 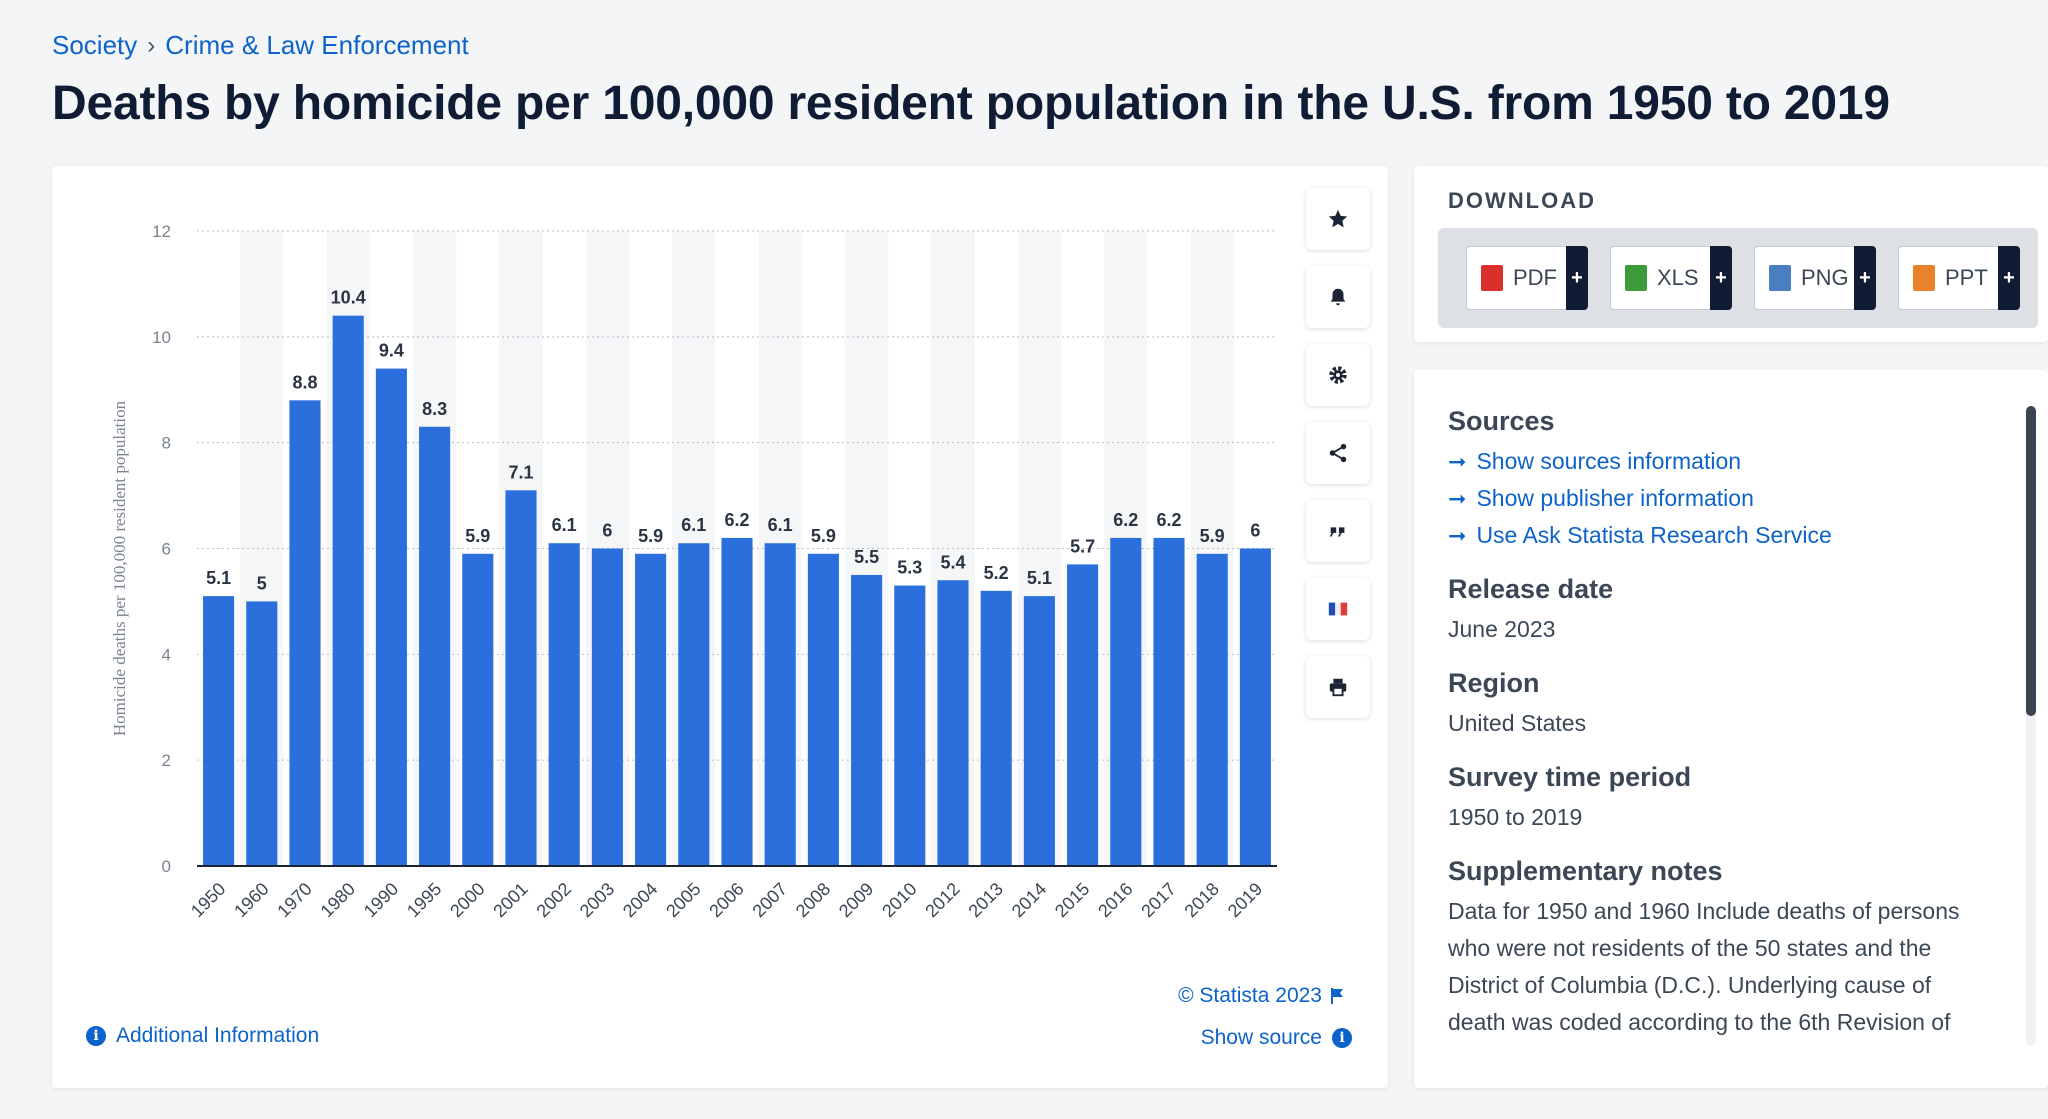 I want to click on data-label: 8.3, so click(x=434, y=409).